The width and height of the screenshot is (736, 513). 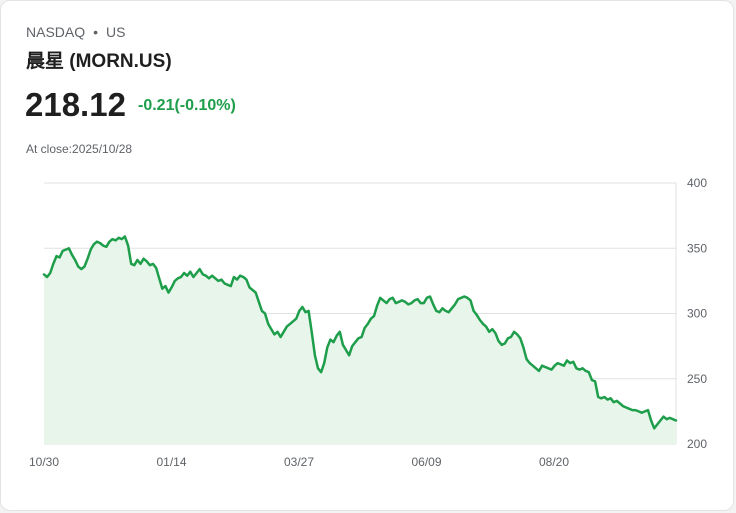 What do you see at coordinates (697, 379) in the screenshot?
I see `y-tick-label: 250` at bounding box center [697, 379].